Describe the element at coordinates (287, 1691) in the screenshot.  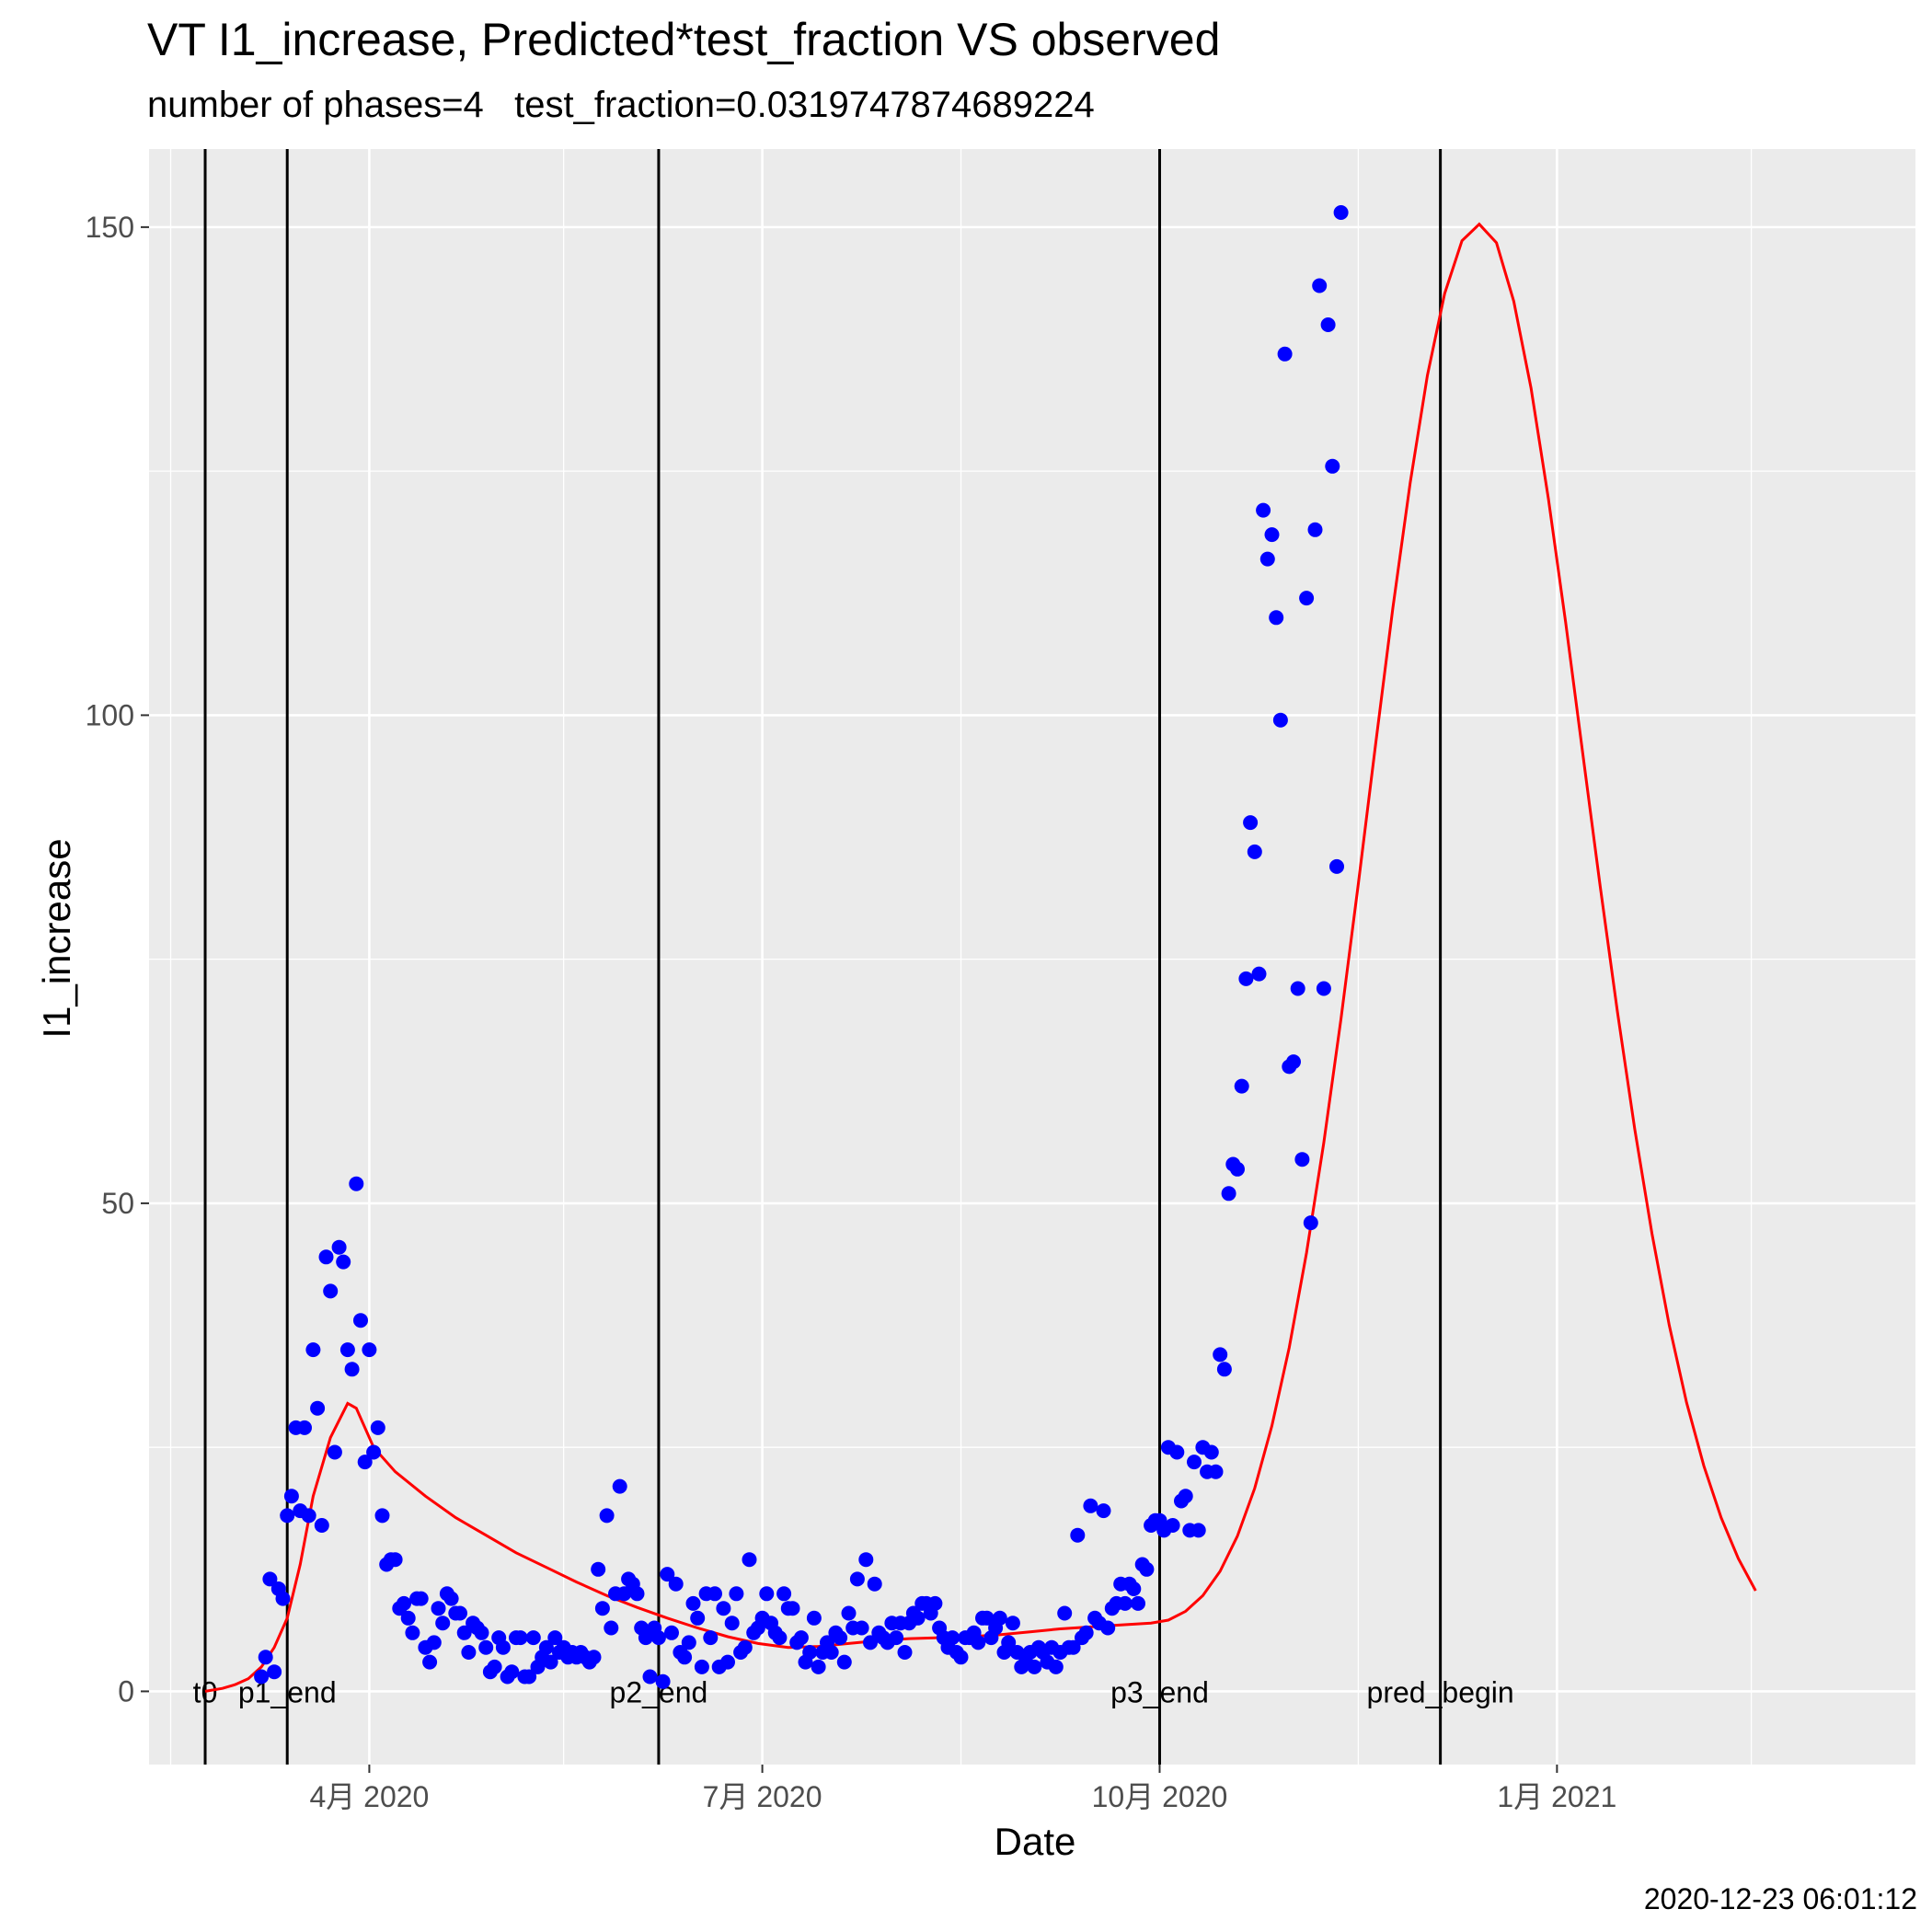
I see `vline-label: p1_end` at that location.